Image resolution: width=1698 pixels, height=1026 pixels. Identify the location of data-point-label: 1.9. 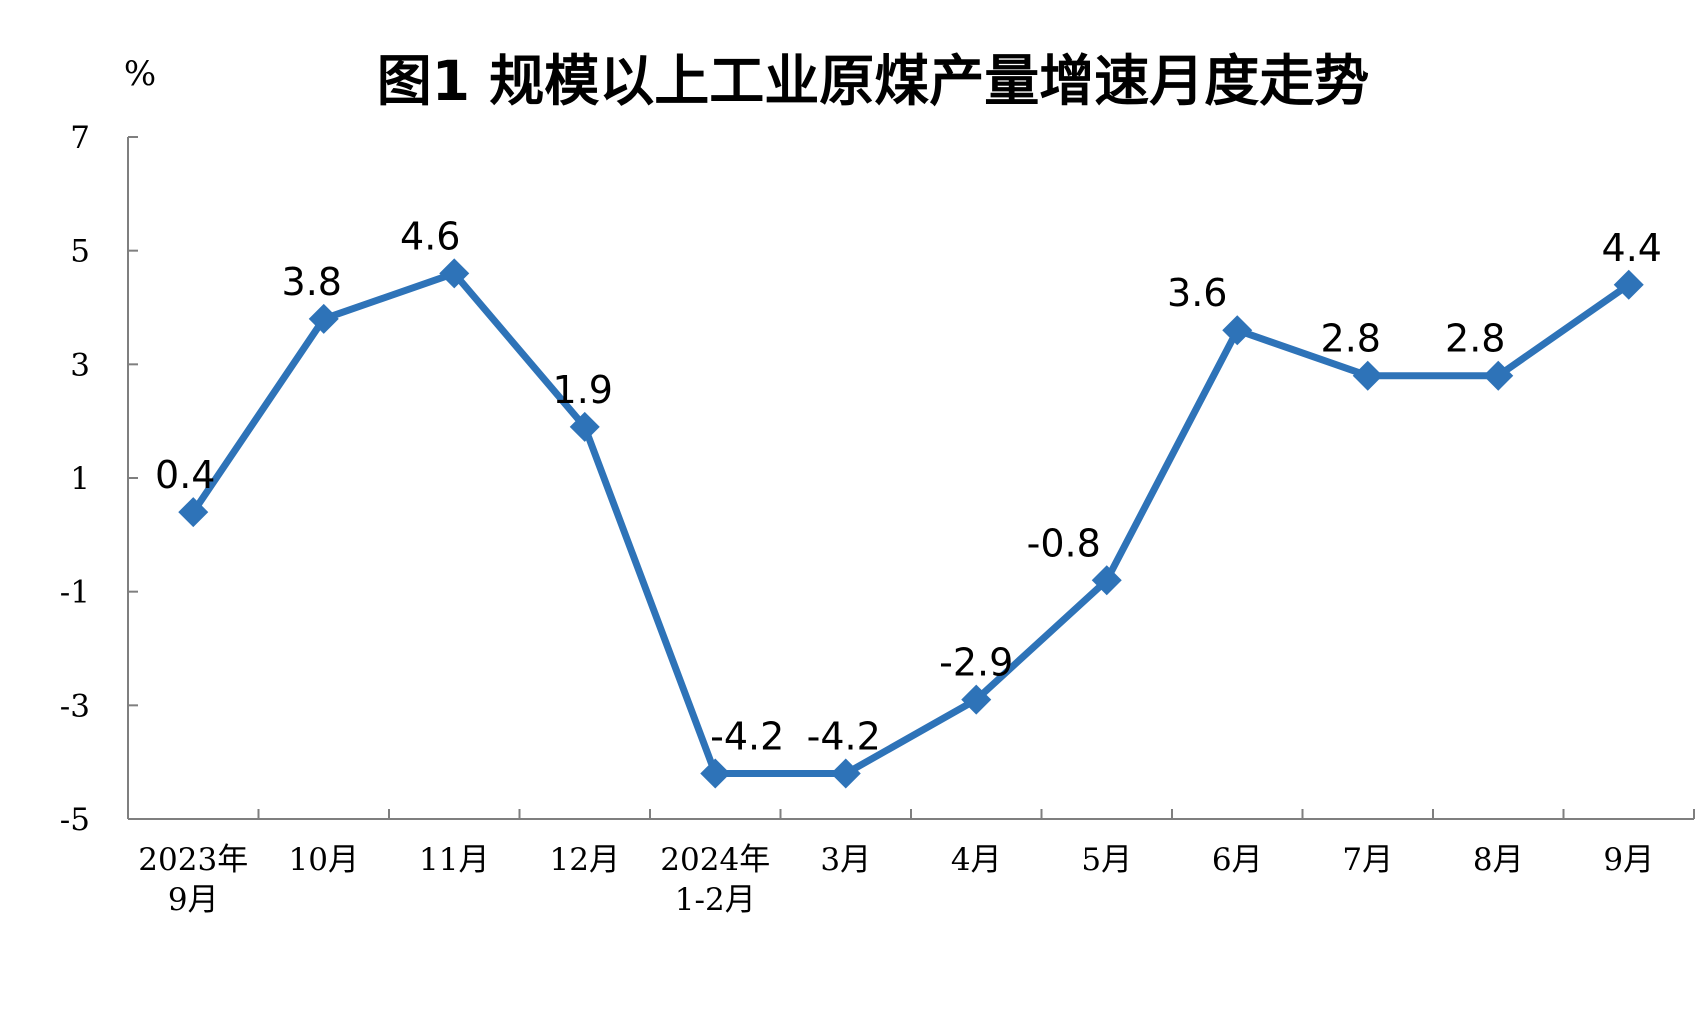
(583, 390).